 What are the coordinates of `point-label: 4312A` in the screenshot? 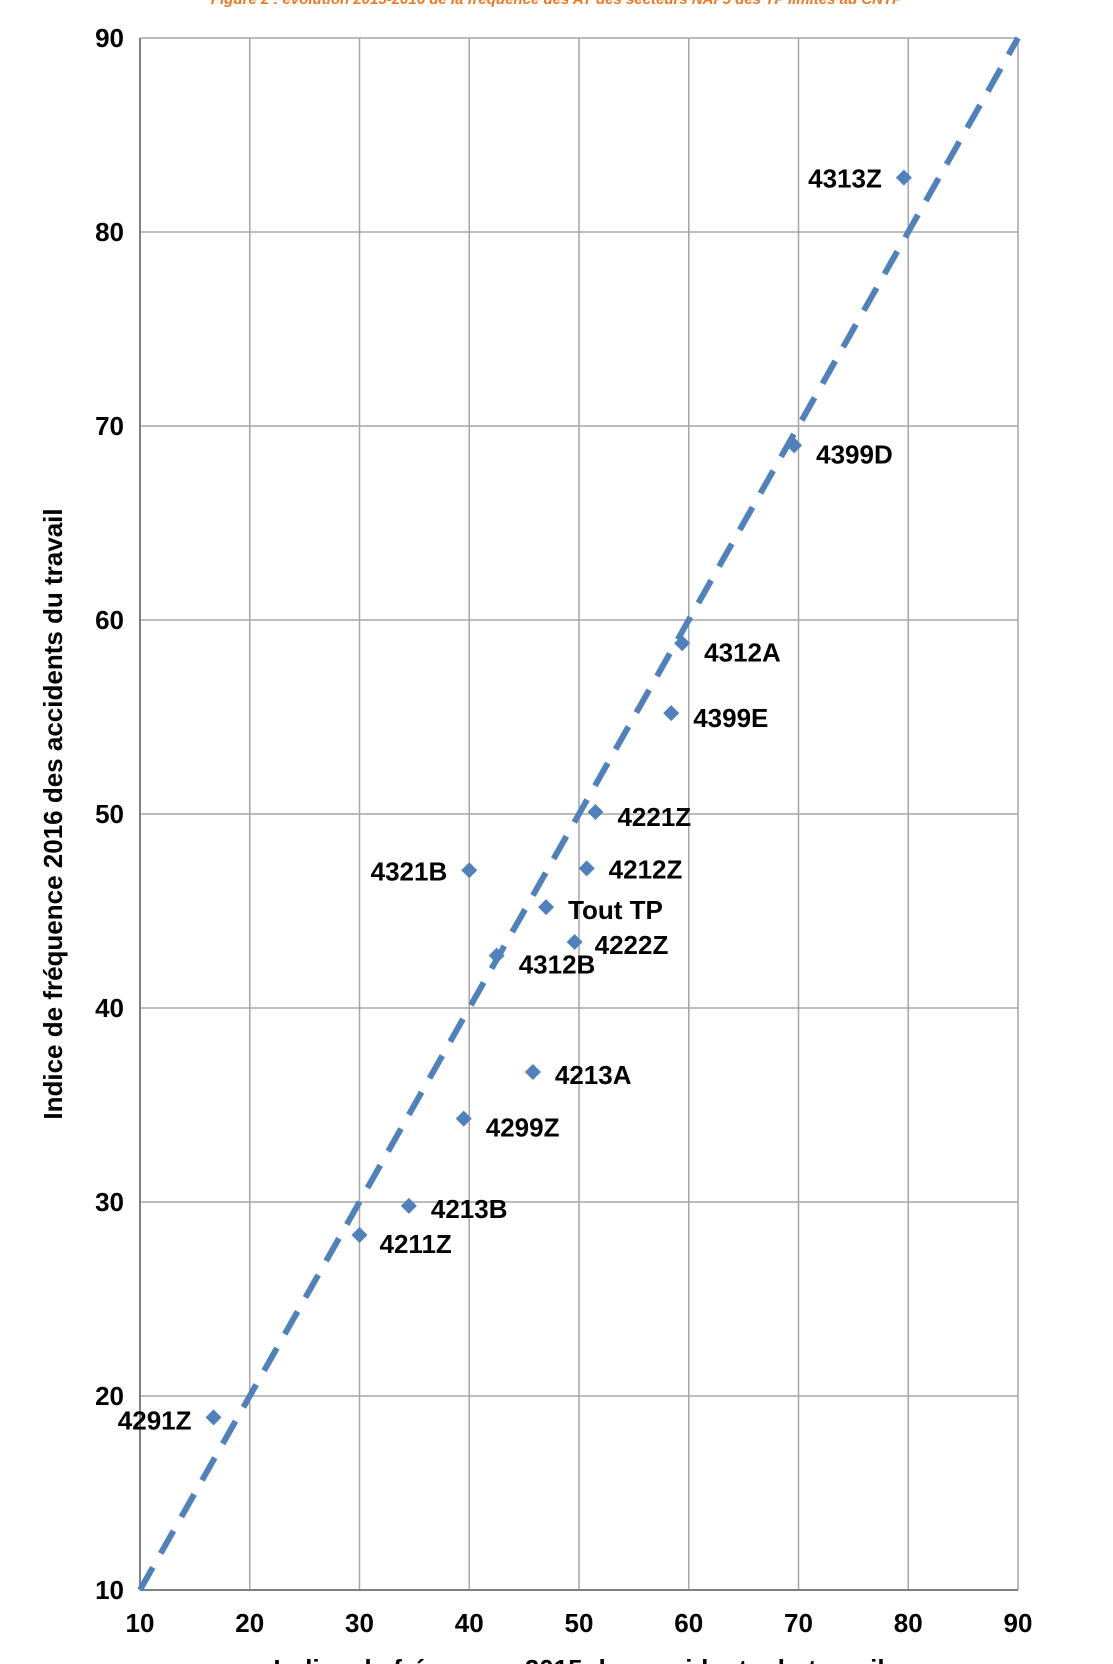 It's located at (742, 652).